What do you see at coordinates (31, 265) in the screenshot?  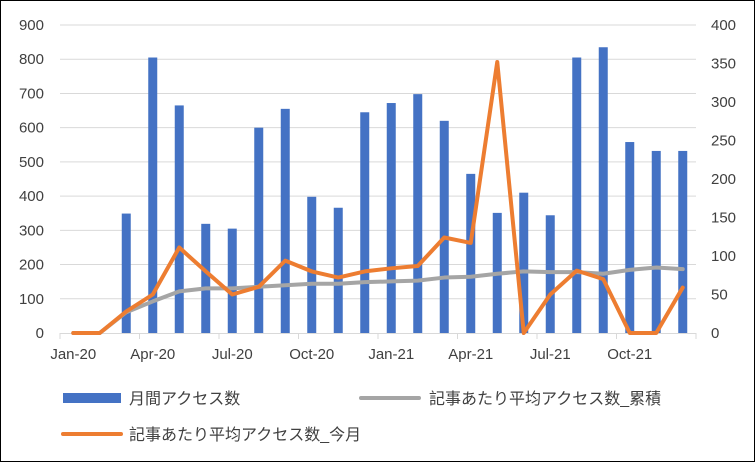 I see `y-left-tick-label: 200` at bounding box center [31, 265].